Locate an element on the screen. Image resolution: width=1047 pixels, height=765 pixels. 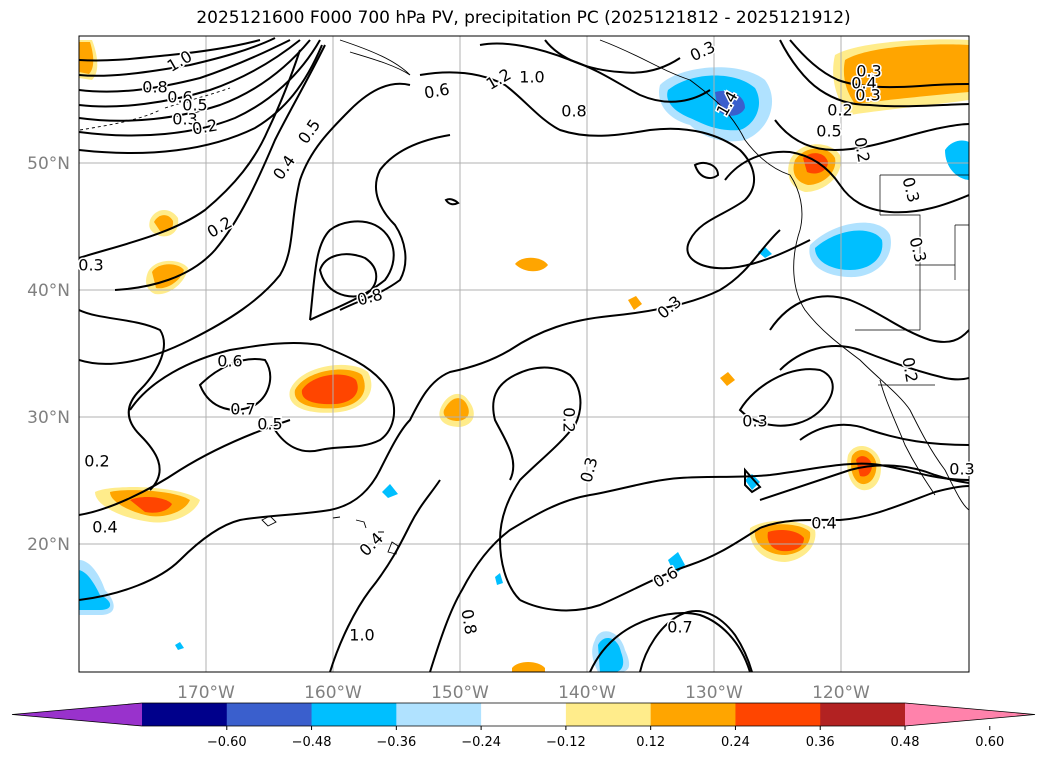
coastline-aleutians is located at coordinates (155, 109).